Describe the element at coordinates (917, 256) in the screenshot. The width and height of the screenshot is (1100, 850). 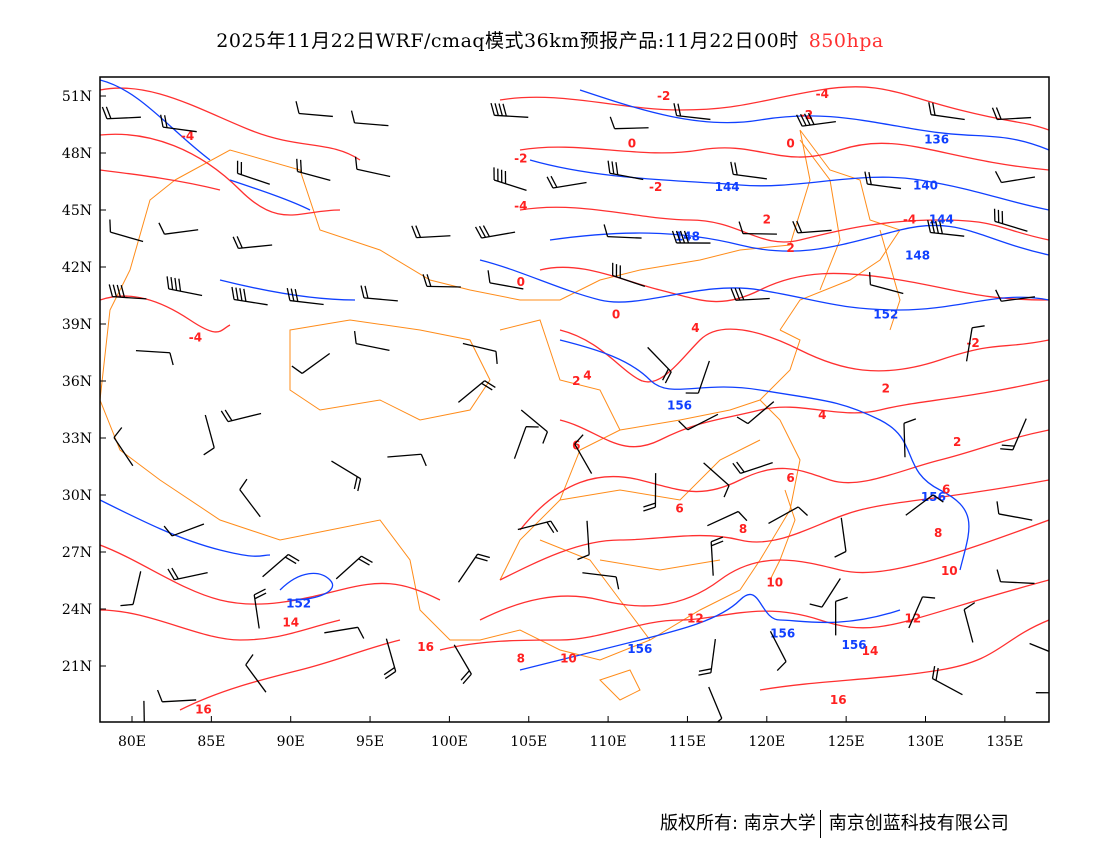
I see `height-label: 148` at that location.